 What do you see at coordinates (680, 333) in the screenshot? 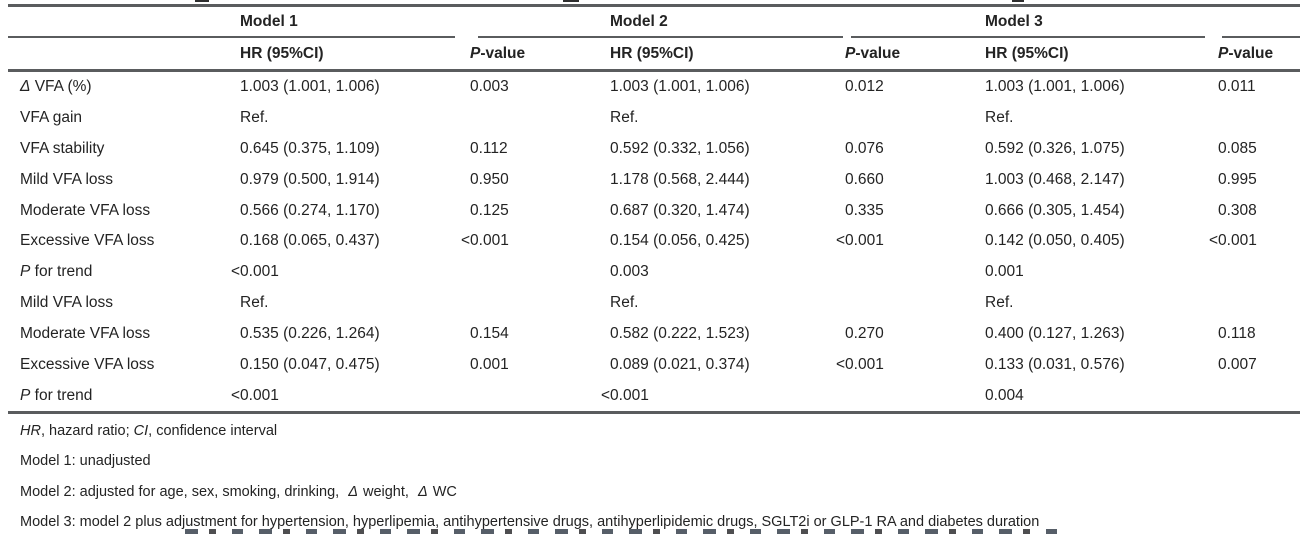
I see `hr-ci-value: 0.582 (0.222, 1.523)` at bounding box center [680, 333].